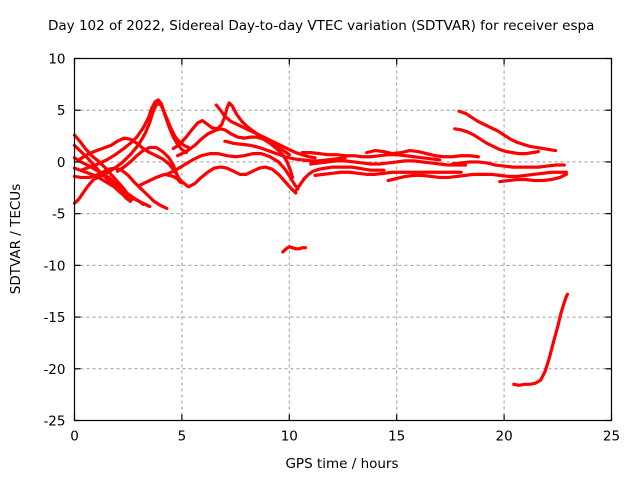  Describe the element at coordinates (396, 437) in the screenshot. I see `x-tick-label: 15` at that location.